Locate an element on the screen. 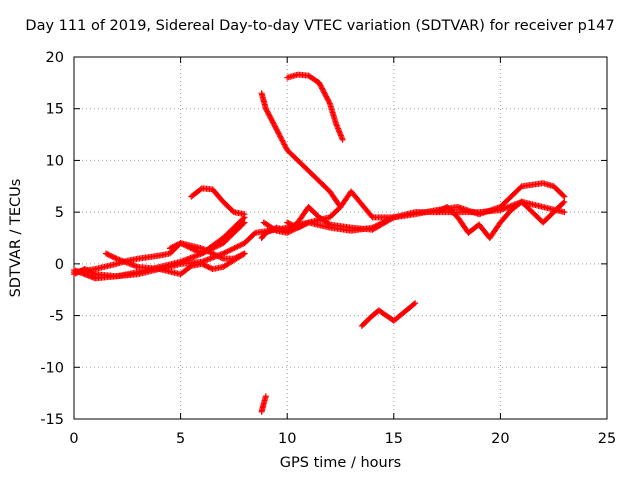 Image resolution: width=640 pixels, height=480 pixels. y-tick-label: 5 is located at coordinates (59, 213).